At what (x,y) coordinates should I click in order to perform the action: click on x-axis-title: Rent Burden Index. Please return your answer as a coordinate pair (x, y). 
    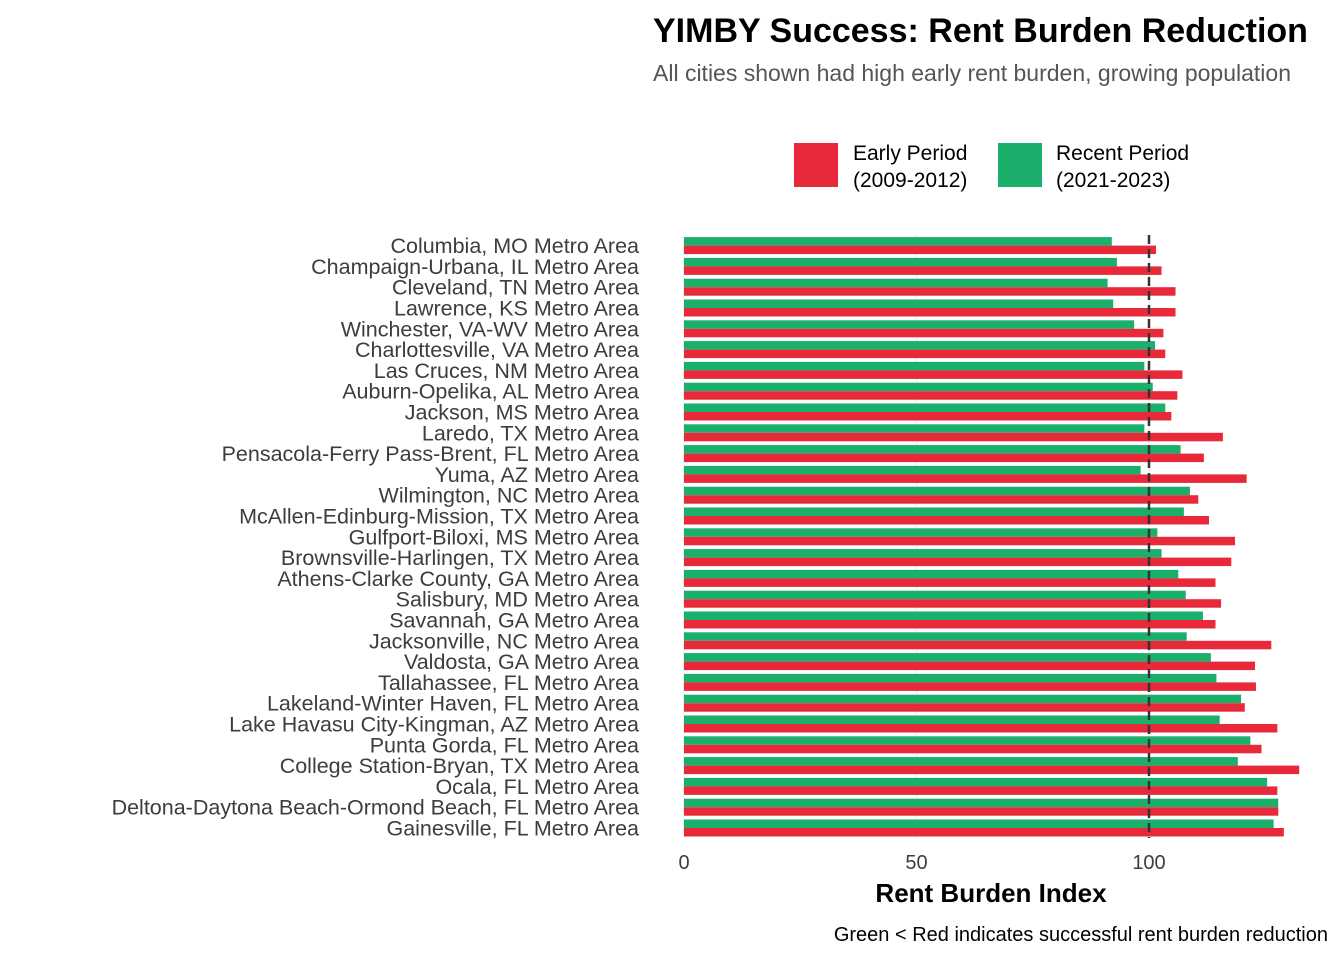
    Looking at the image, I should click on (991, 893).